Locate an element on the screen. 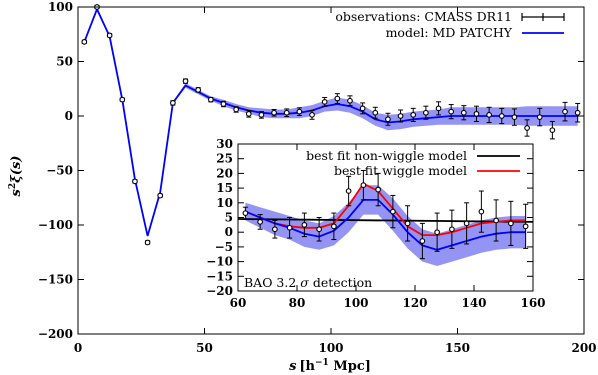 Image resolution: width=598 pixels, height=375 pixels. inset-x-tick-label: 120 is located at coordinates (414, 303).